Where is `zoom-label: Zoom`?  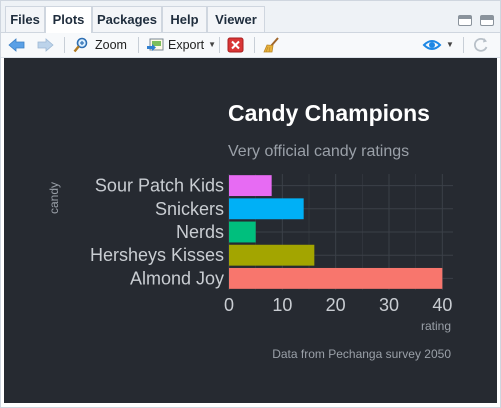
zoom-label: Zoom is located at coordinates (111, 45).